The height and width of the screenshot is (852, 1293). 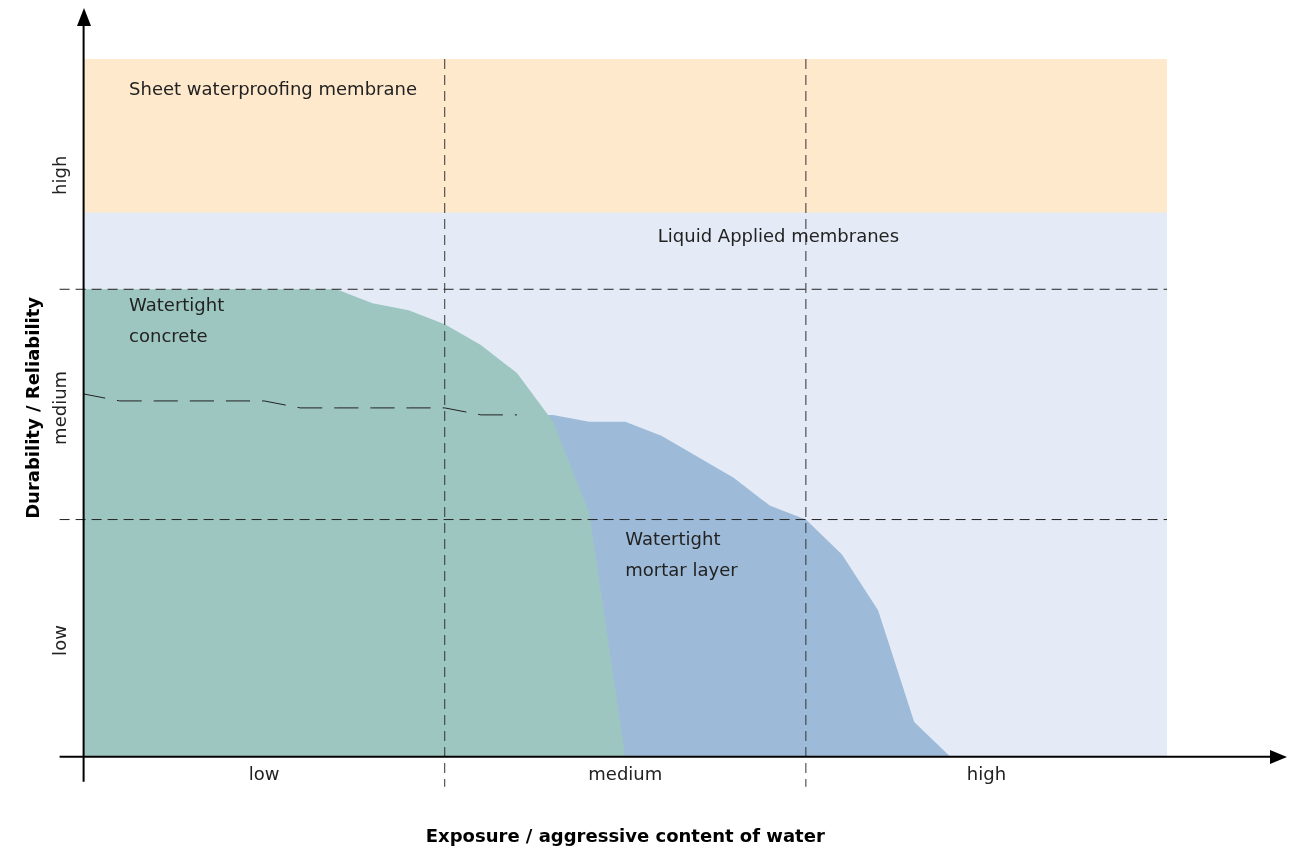 I want to click on x-tick-label: medium, so click(x=625, y=774).